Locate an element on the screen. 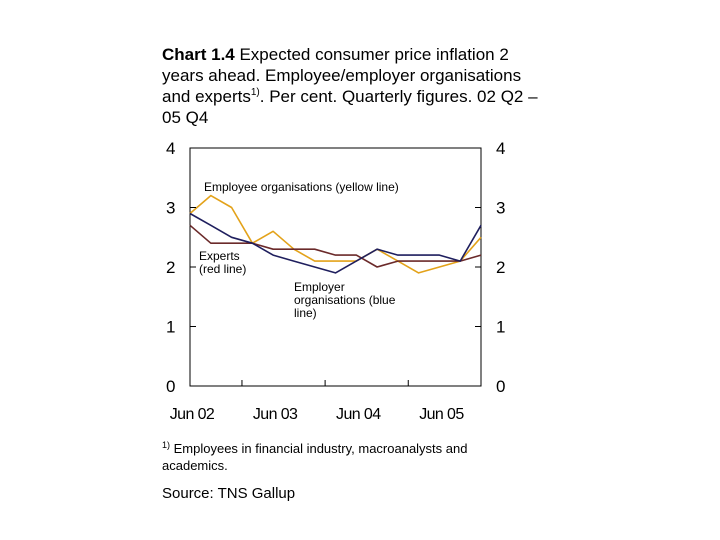 The image size is (720, 540). chart-number: Chart 1.4 is located at coordinates (198, 54).